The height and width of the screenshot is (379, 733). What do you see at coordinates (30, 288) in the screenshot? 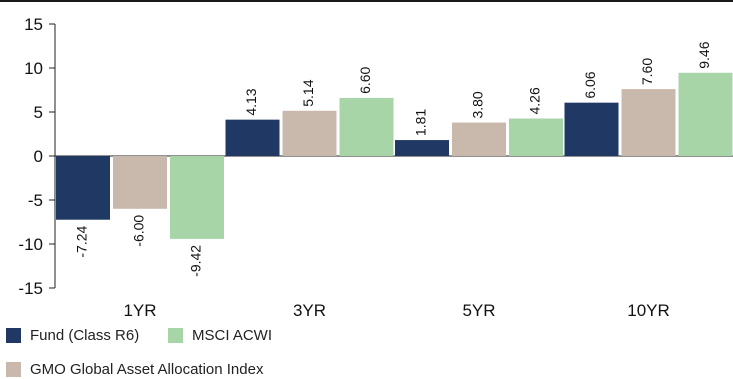
I see `y-tick-label: -15` at bounding box center [30, 288].